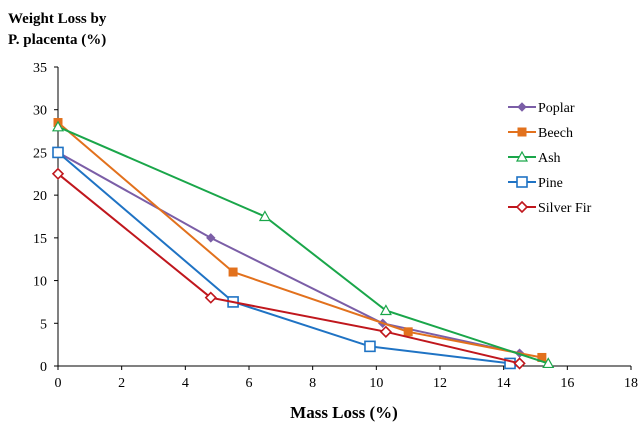  What do you see at coordinates (565, 208) in the screenshot?
I see `legend-label: Silver Fir` at bounding box center [565, 208].